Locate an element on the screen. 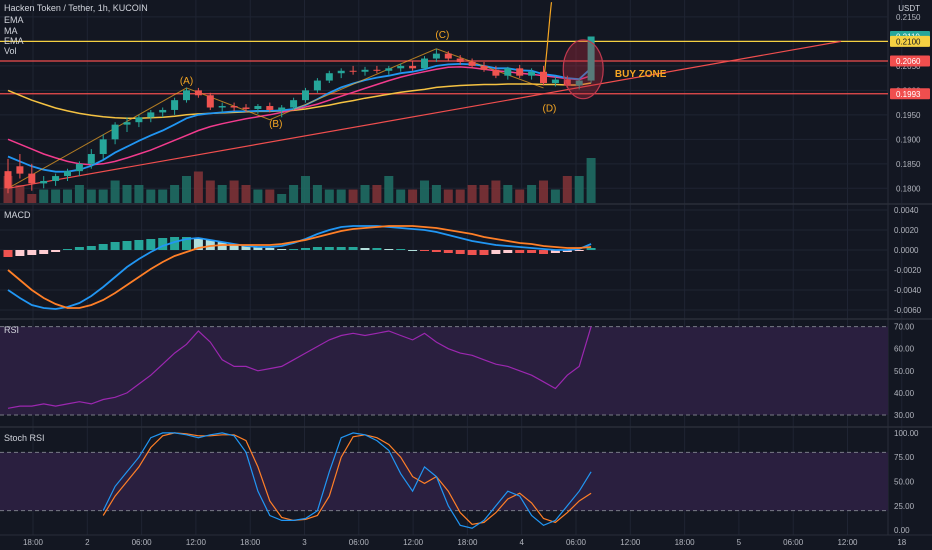  x-tick-label: 2 is located at coordinates (87, 542).